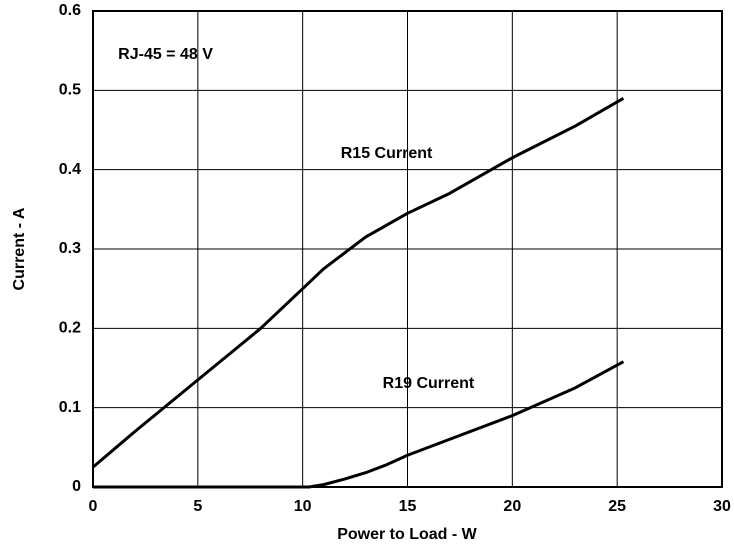  Describe the element at coordinates (303, 506) in the screenshot. I see `x-tick-label: 10` at that location.